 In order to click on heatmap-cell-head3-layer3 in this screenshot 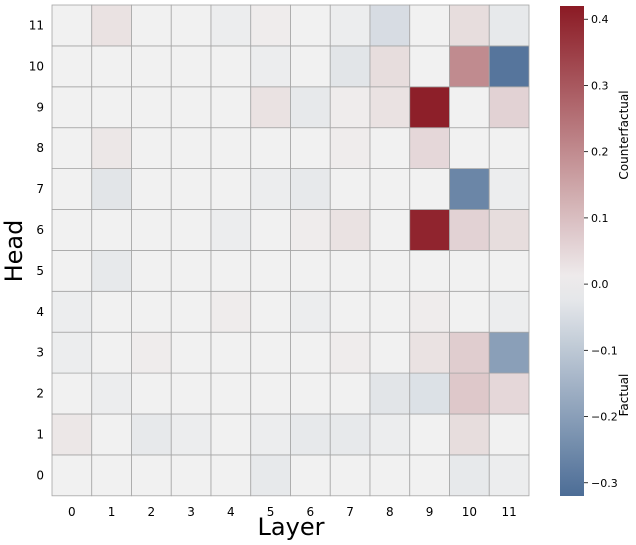, I will do `click(191, 352)`.